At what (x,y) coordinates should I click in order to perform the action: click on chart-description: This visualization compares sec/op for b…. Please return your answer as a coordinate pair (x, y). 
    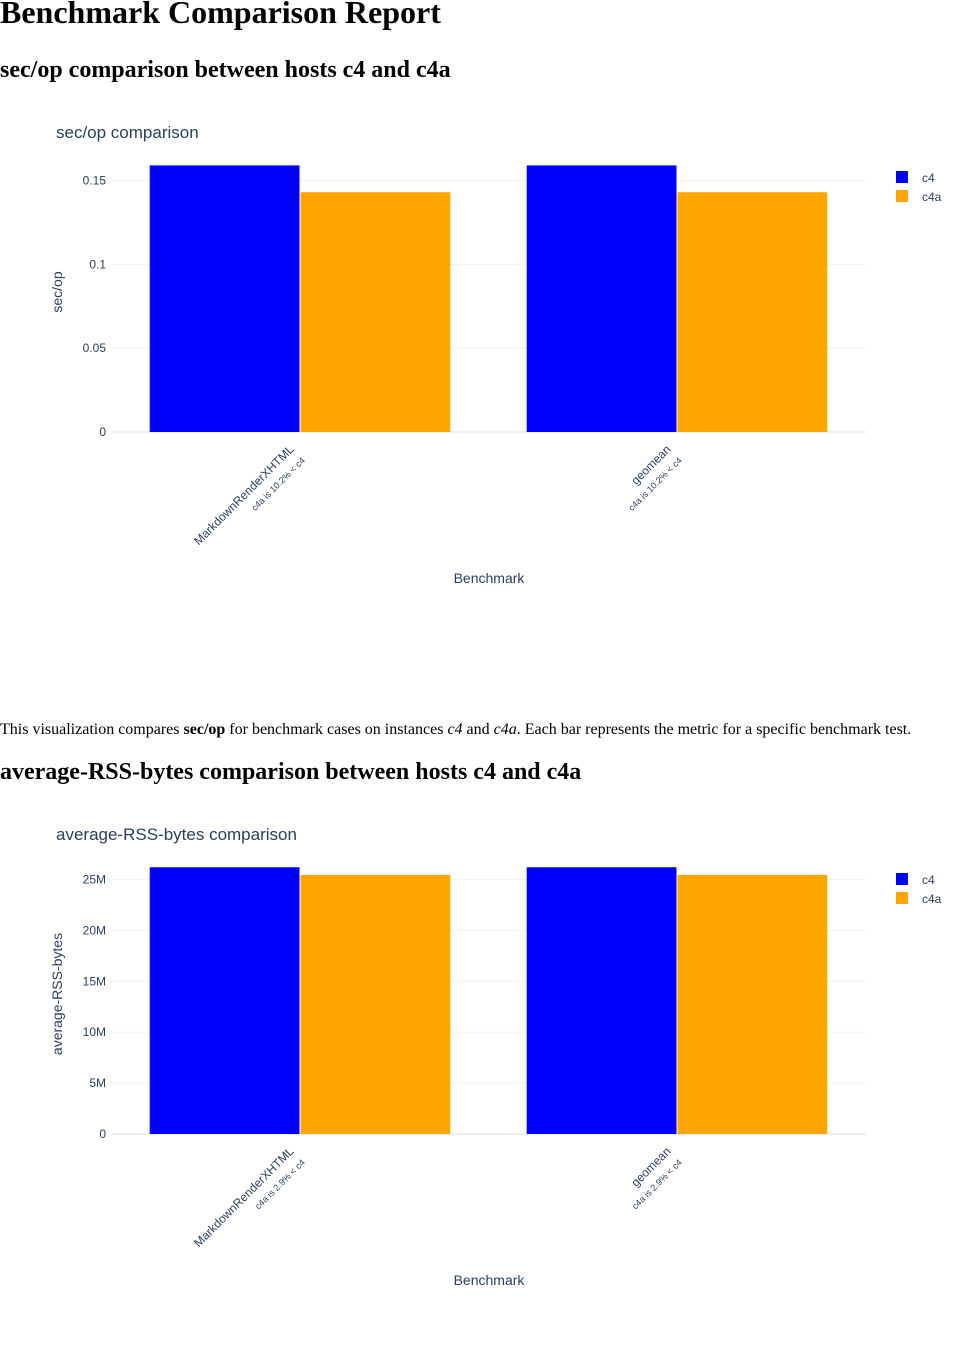
    Looking at the image, I should click on (455, 730).